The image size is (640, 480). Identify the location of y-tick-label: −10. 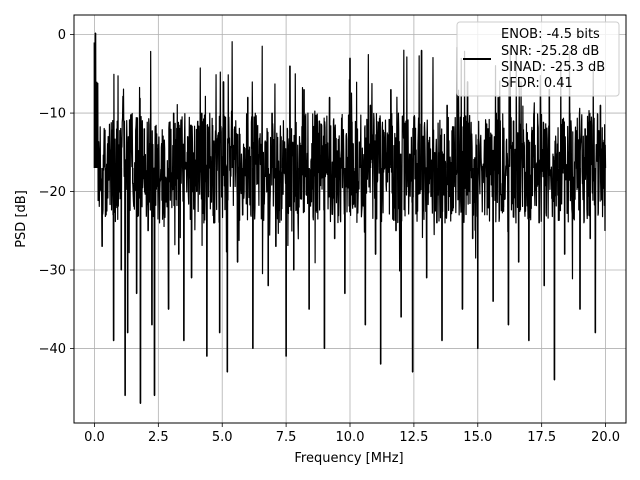
(52, 114).